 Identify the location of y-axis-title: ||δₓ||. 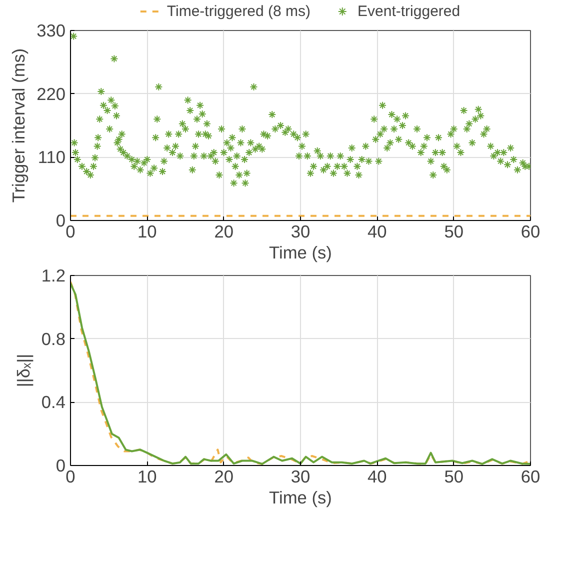
(23, 371).